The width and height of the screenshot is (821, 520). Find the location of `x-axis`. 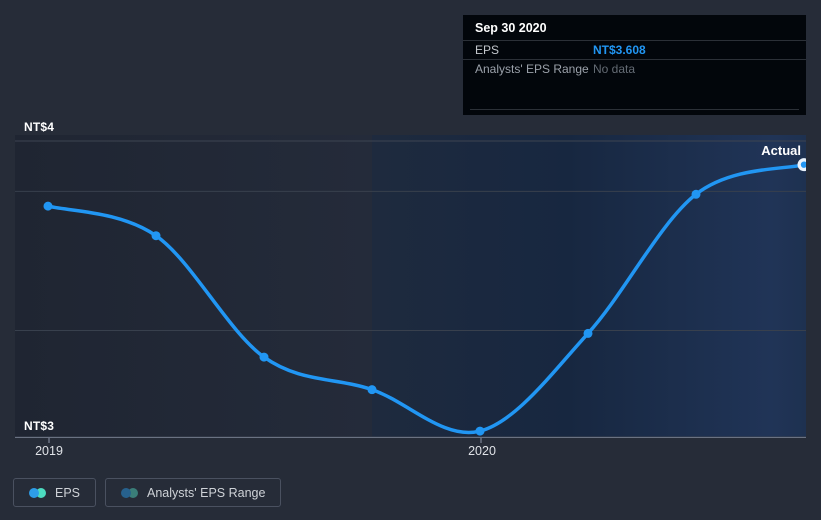

x-axis is located at coordinates (410, 440).